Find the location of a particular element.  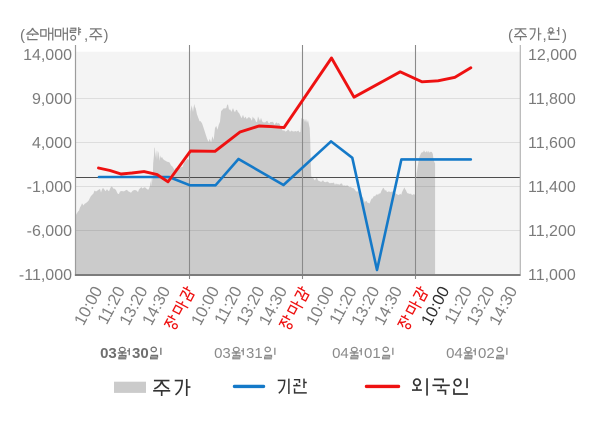

svg-text: 9,000 is located at coordinates (52, 99).